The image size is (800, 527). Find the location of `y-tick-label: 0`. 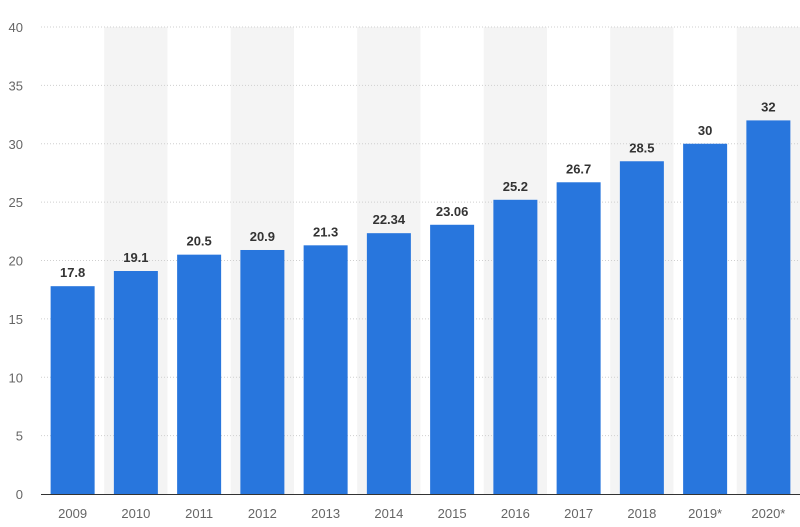

y-tick-label: 0 is located at coordinates (19, 494).